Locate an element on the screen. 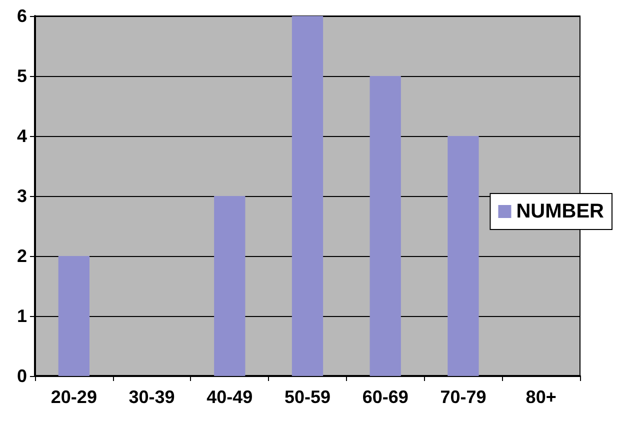 This screenshot has width=617, height=423. legend-label: NUMBER is located at coordinates (560, 211).